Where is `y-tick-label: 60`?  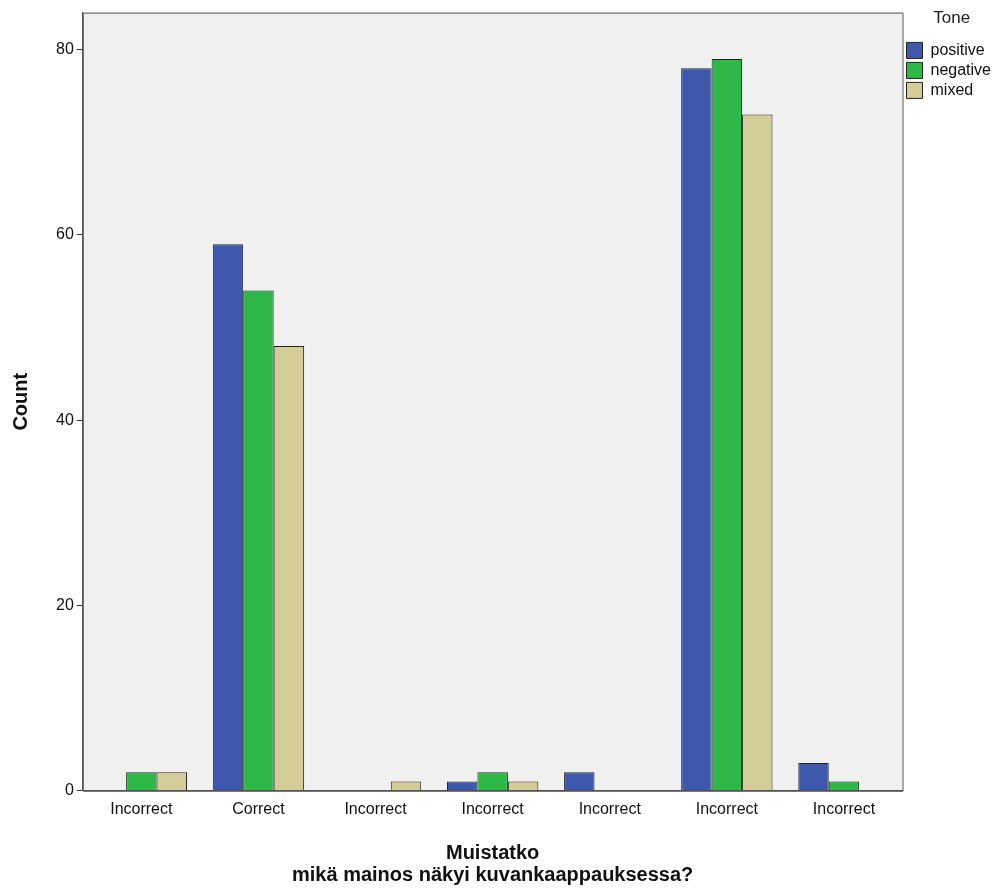 y-tick-label: 60 is located at coordinates (65, 234).